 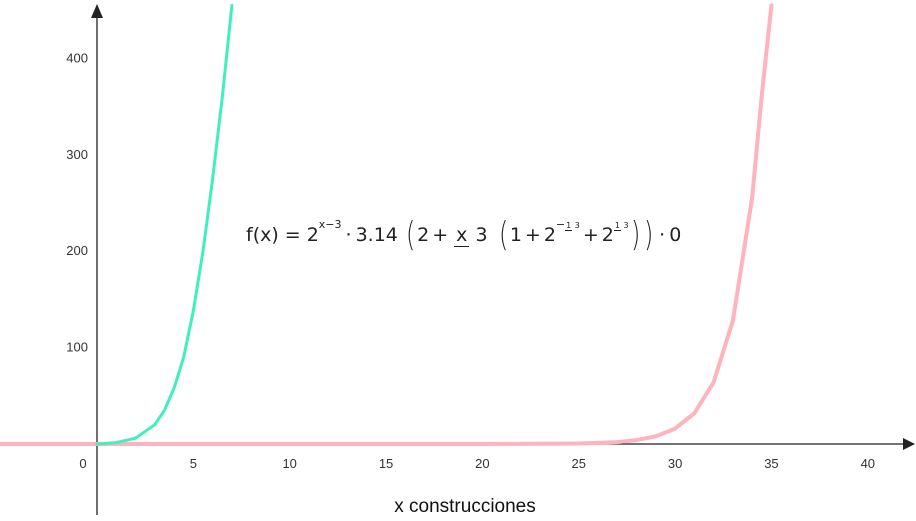 What do you see at coordinates (465, 506) in the screenshot?
I see `x-axis-label: x construcciones` at bounding box center [465, 506].